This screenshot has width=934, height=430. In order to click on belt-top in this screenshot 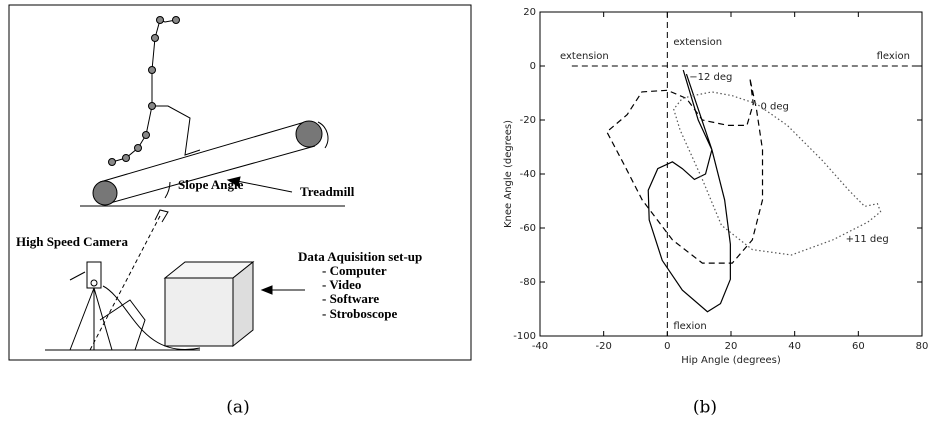, I will do `click(202, 152)`.